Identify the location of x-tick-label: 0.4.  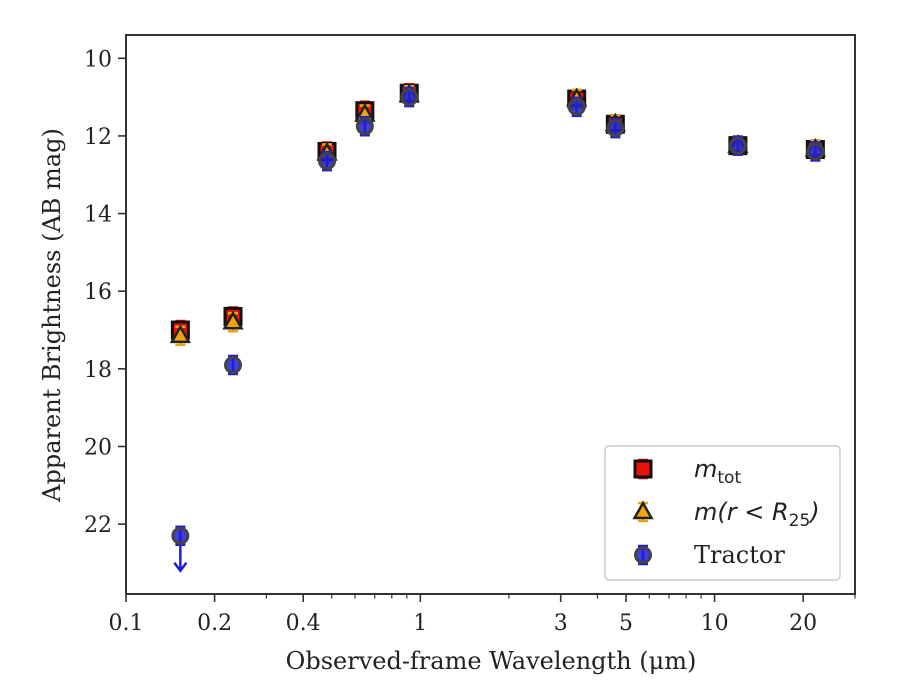
(303, 623).